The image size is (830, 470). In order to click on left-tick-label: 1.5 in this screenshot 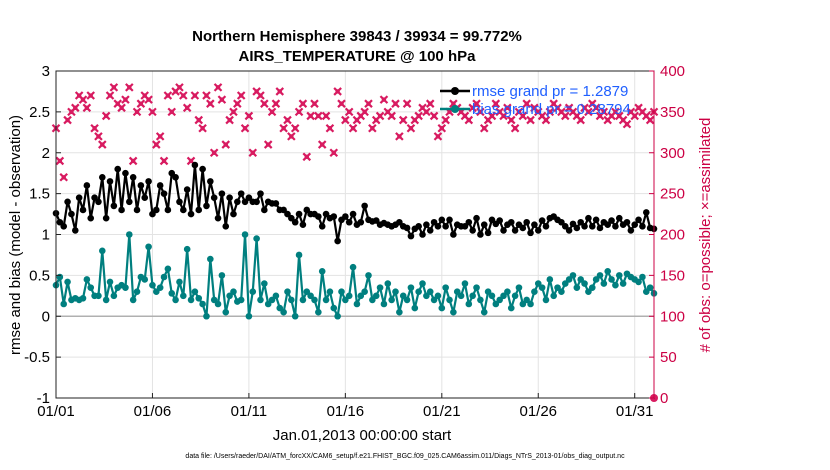, I will do `click(39, 194)`.